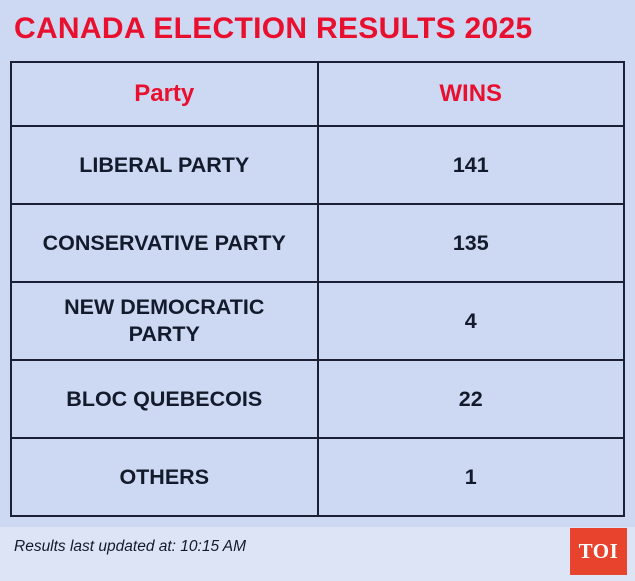 This screenshot has width=635, height=581. What do you see at coordinates (273, 28) in the screenshot?
I see `page-title: CANADA ELECTION RESULTS 2025` at bounding box center [273, 28].